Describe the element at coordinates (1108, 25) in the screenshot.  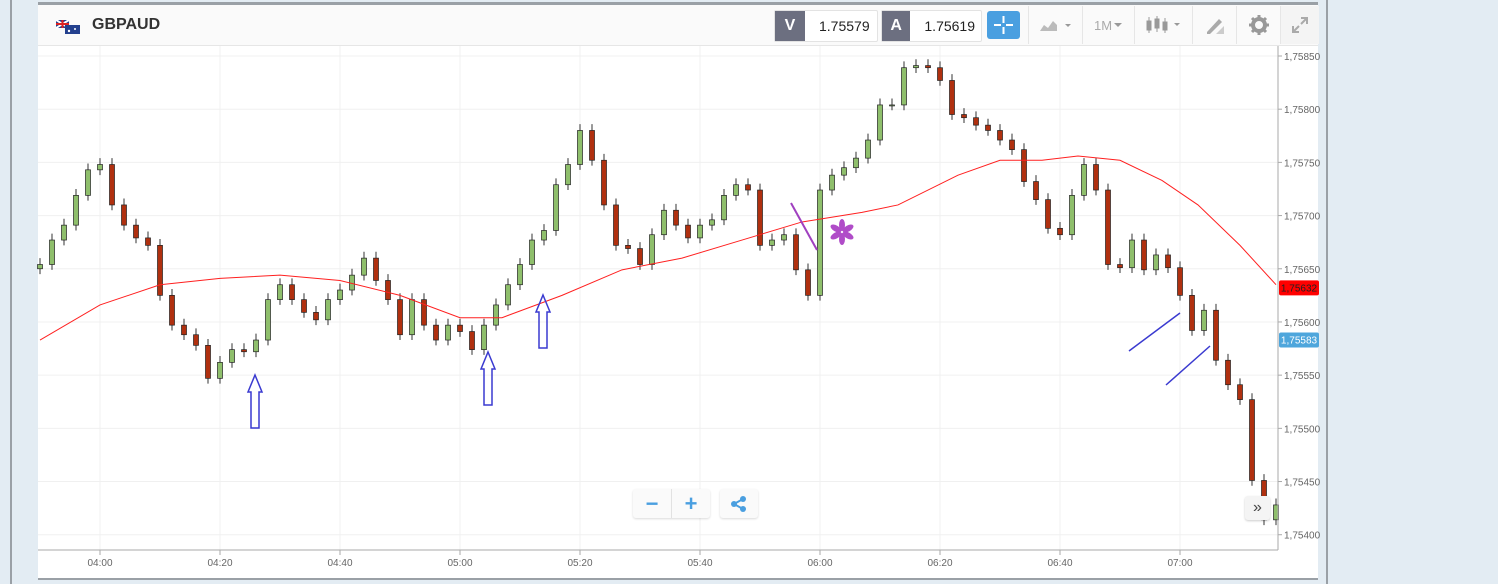
I see `timeframe-button: 1M` at that location.